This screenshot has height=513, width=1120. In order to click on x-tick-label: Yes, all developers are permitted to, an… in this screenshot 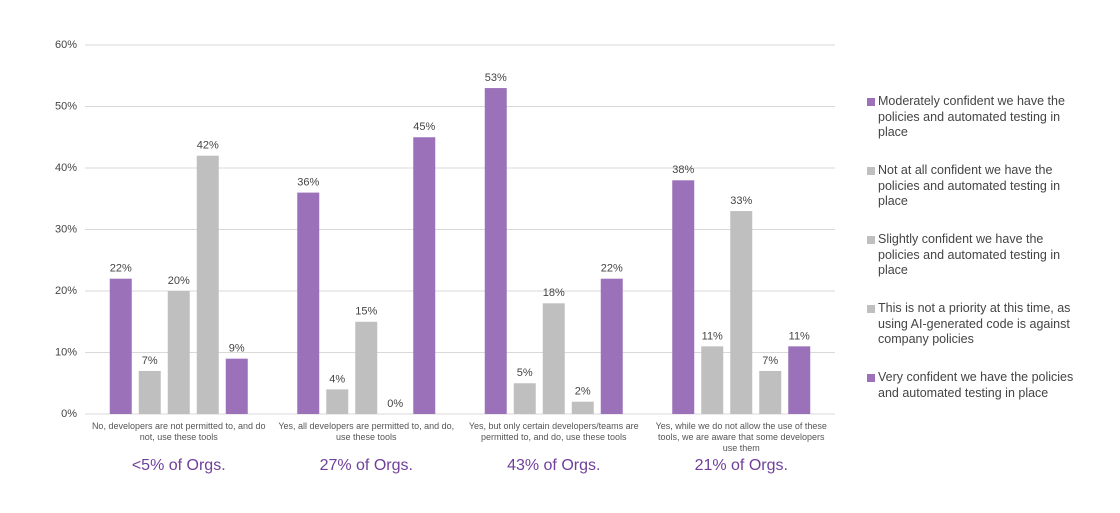, I will do `click(366, 431)`.